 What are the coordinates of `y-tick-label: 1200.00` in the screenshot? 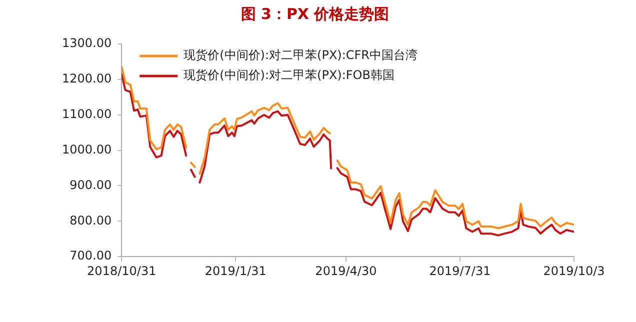 It's located at (87, 79).